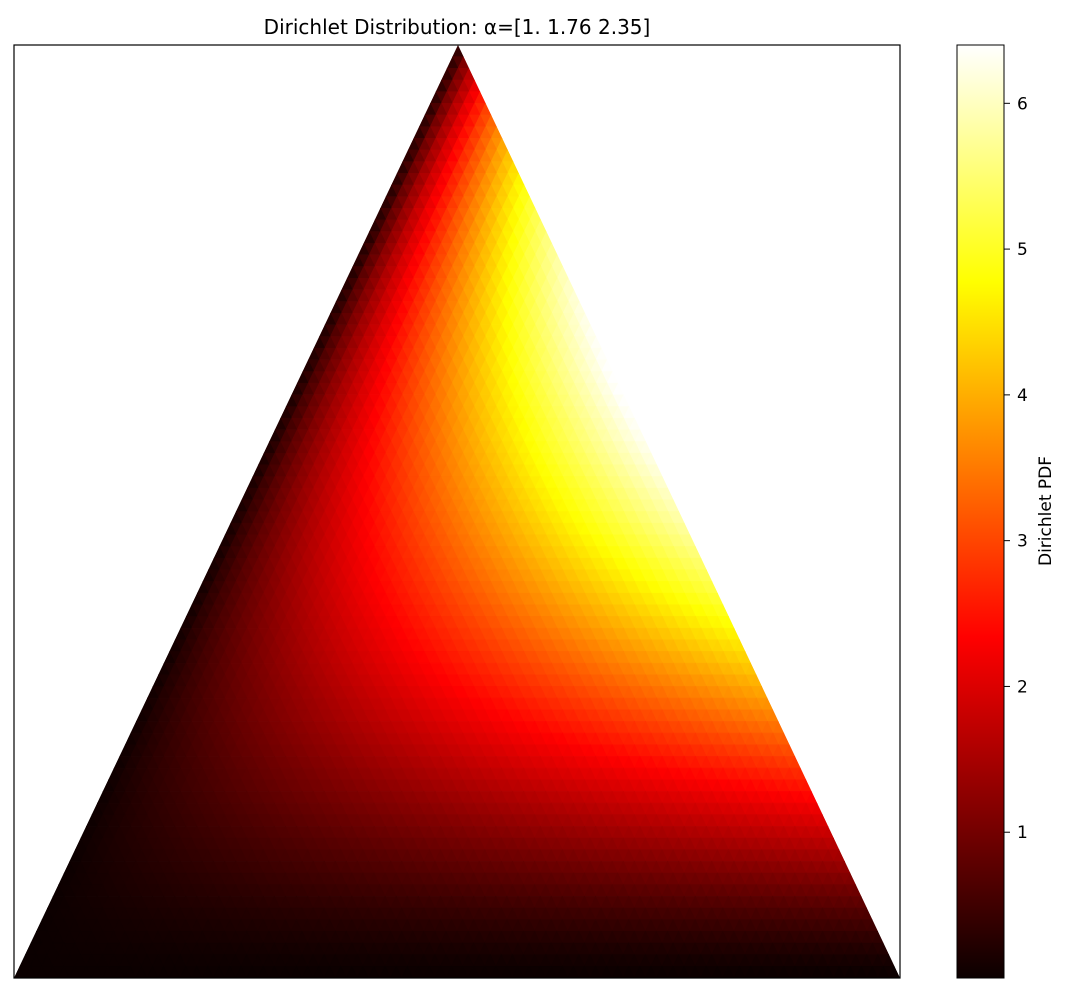 This screenshot has height=993, width=1071. Describe the element at coordinates (457, 27) in the screenshot. I see `chart-title: Dirichlet Distribution: α=[1. 1.76 2.35]` at that location.